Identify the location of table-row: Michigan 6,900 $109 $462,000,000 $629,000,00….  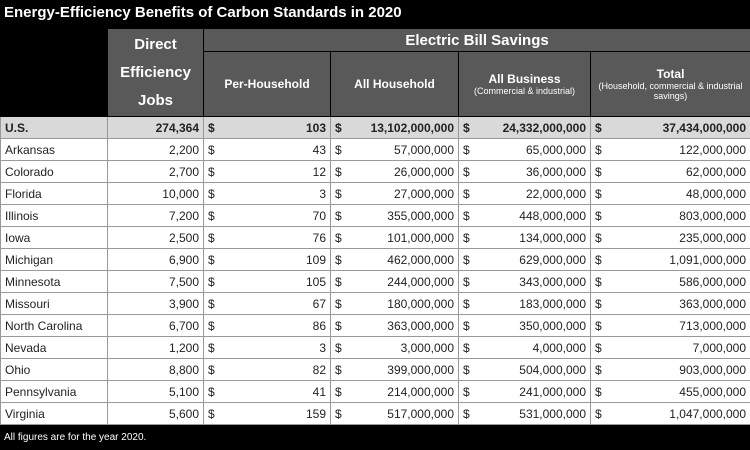
(375, 259).